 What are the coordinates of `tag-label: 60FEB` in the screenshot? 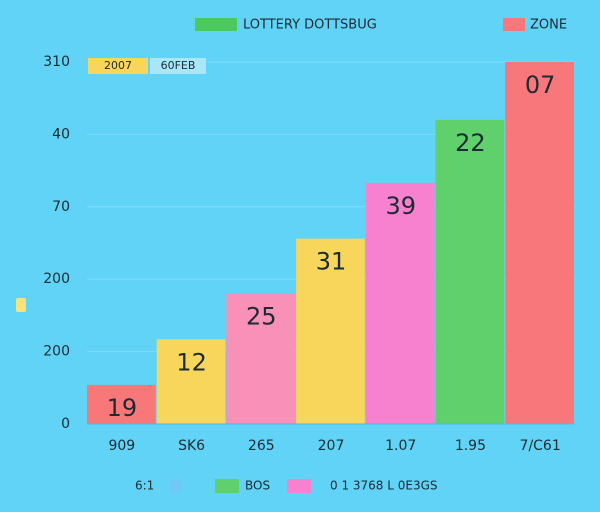 It's located at (178, 65).